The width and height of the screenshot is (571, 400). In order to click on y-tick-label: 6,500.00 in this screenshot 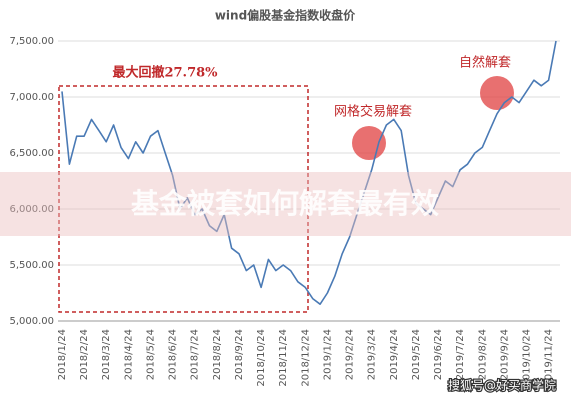, I will do `click(31, 153)`.